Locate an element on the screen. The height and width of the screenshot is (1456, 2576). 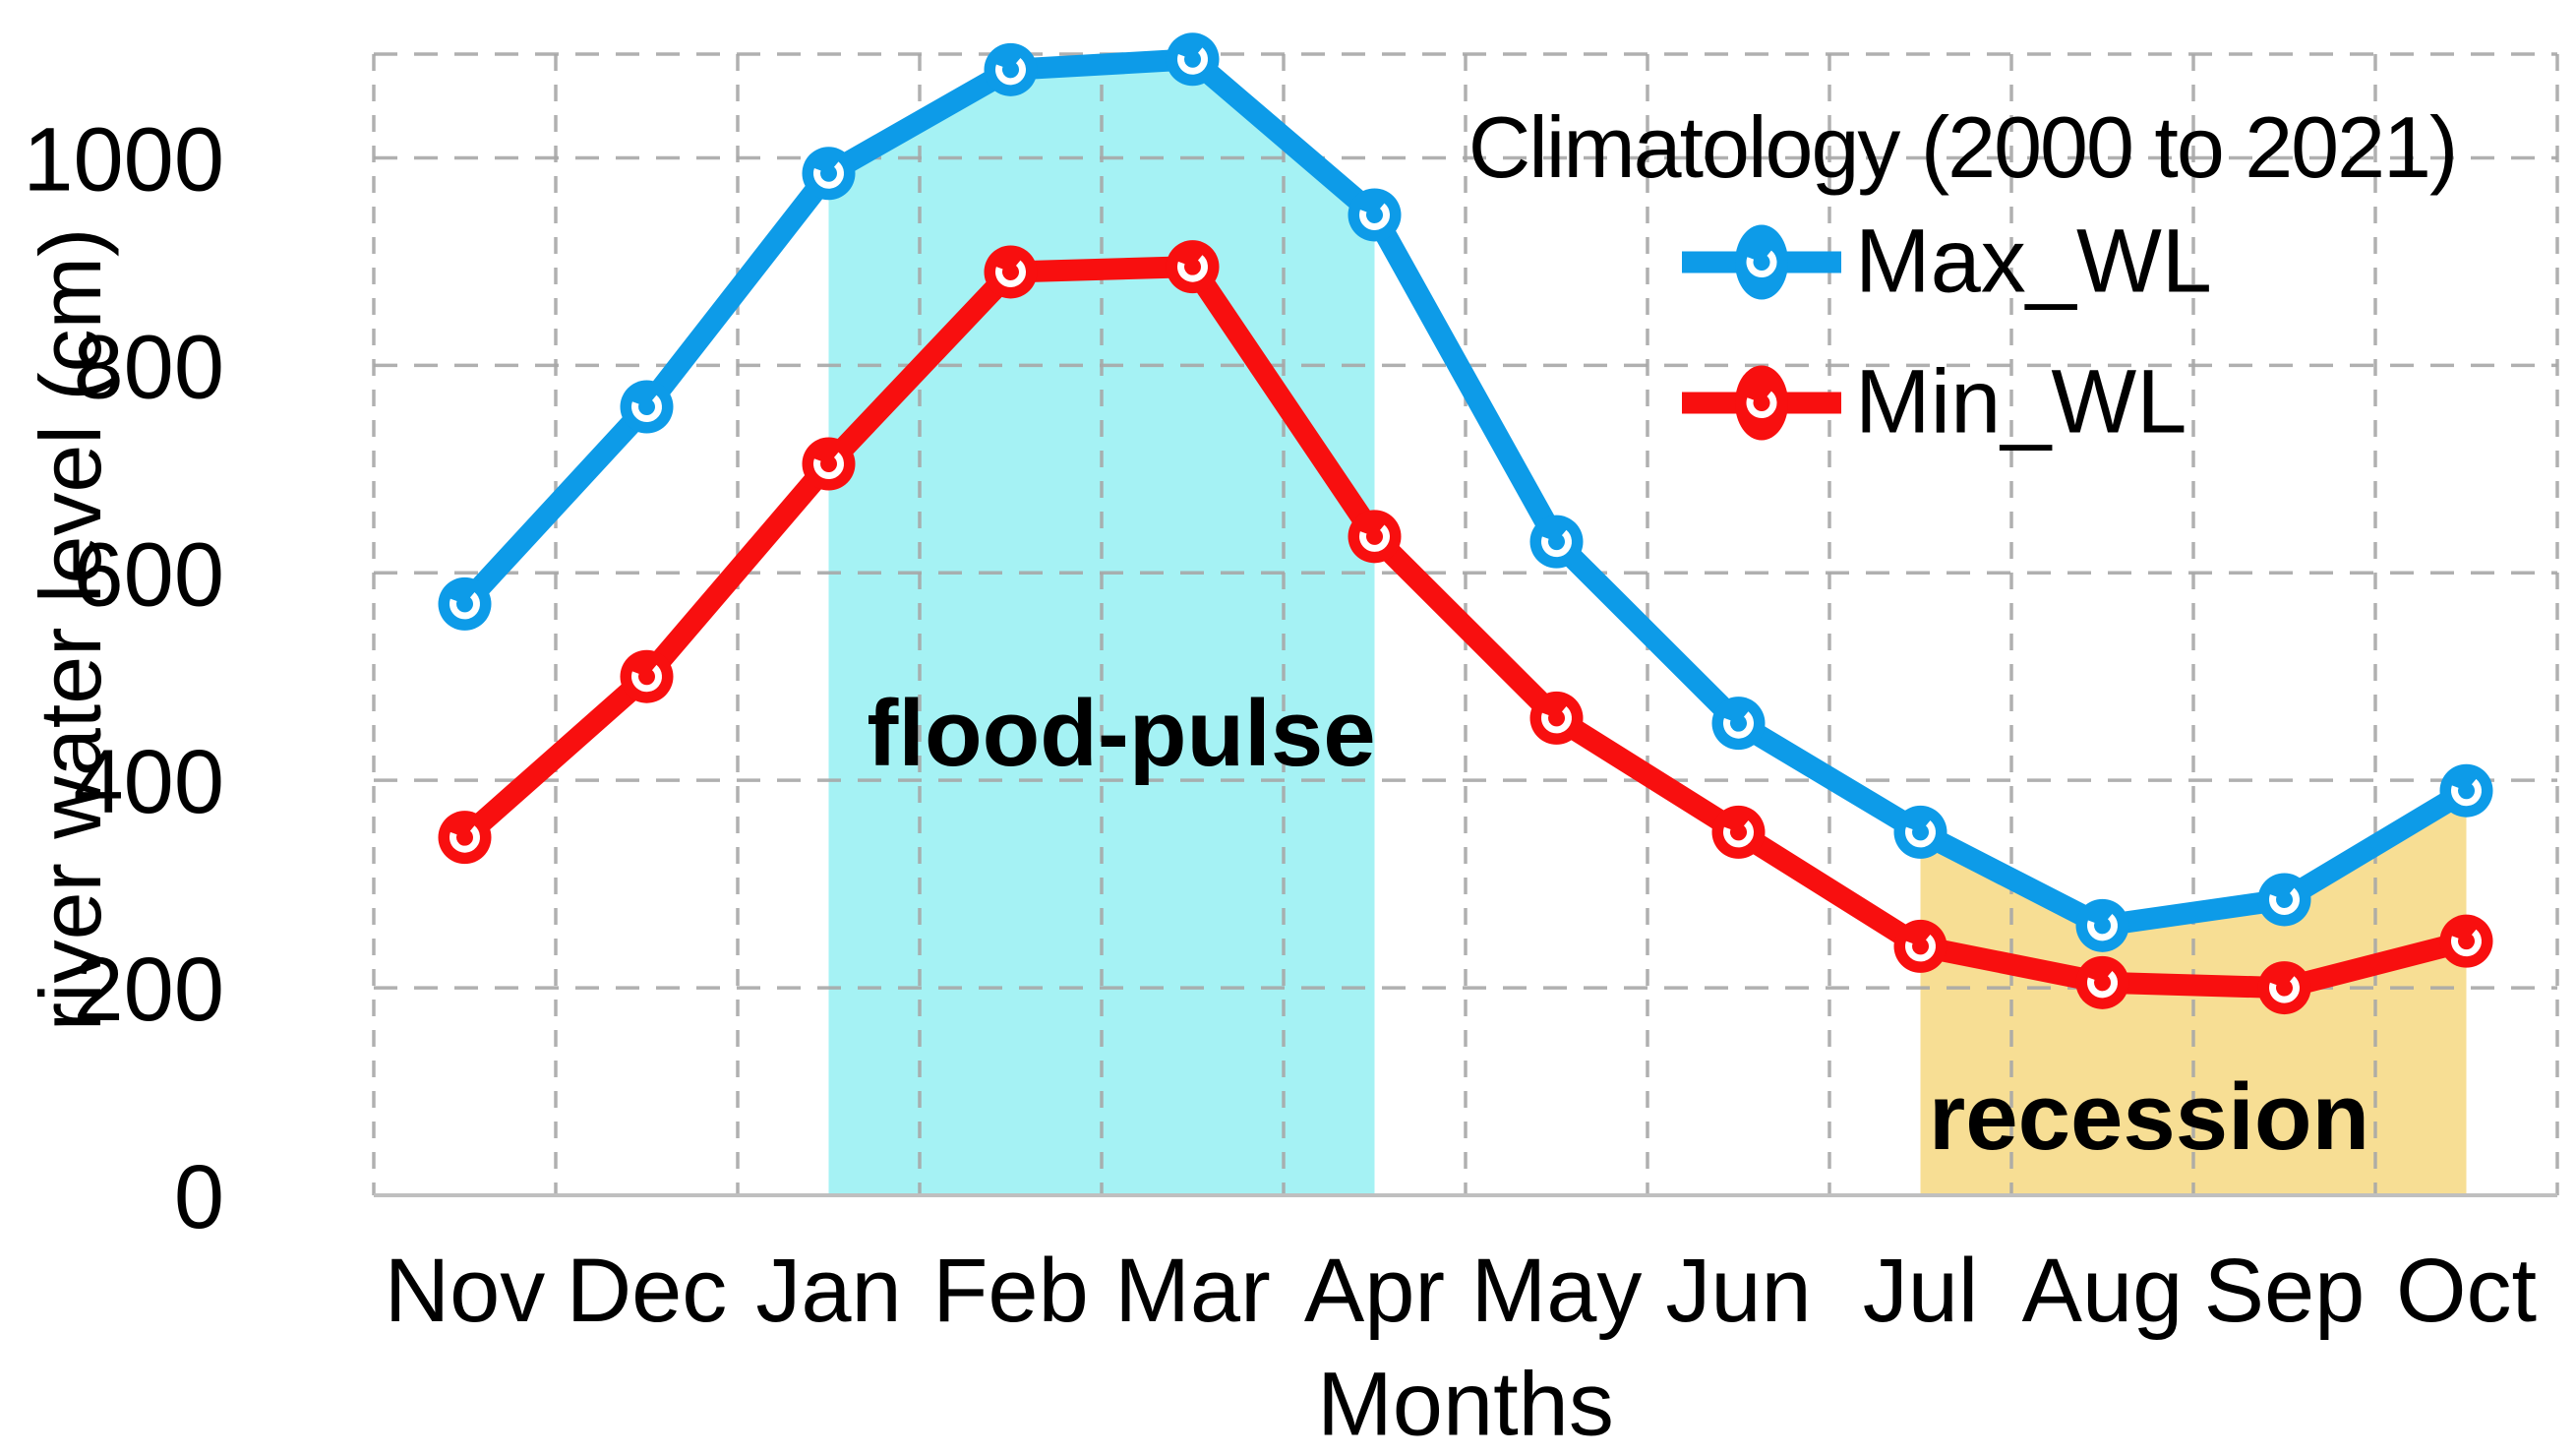
x-tick-label: Feb is located at coordinates (1011, 1291).